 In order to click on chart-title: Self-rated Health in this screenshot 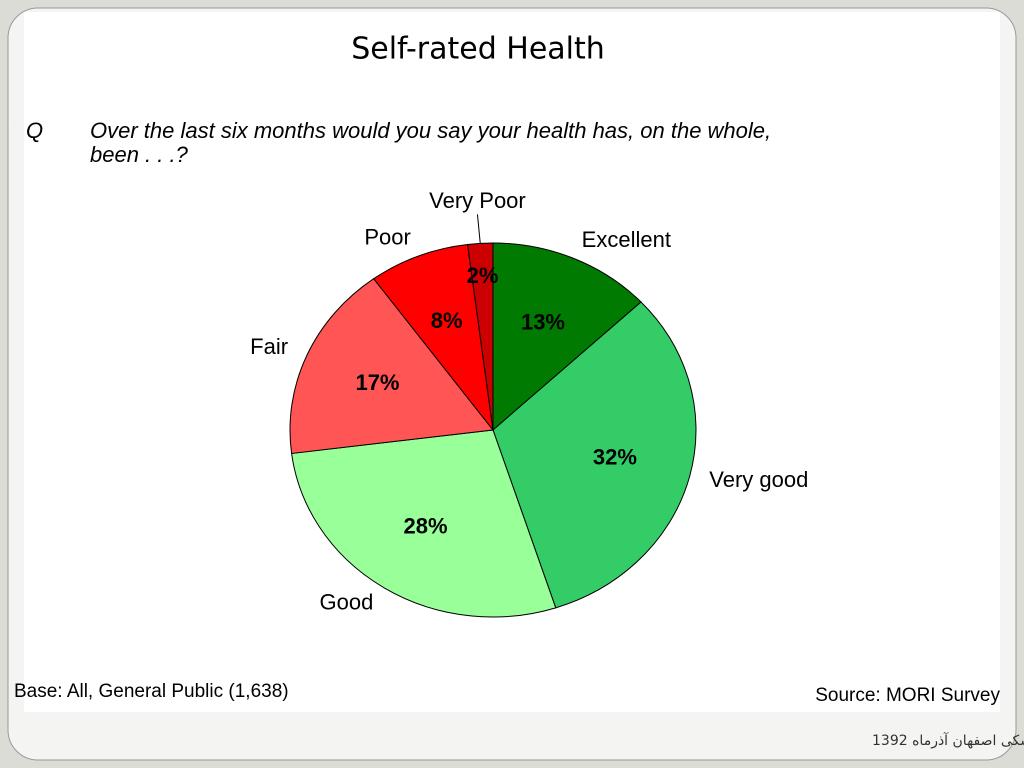, I will do `click(478, 49)`.